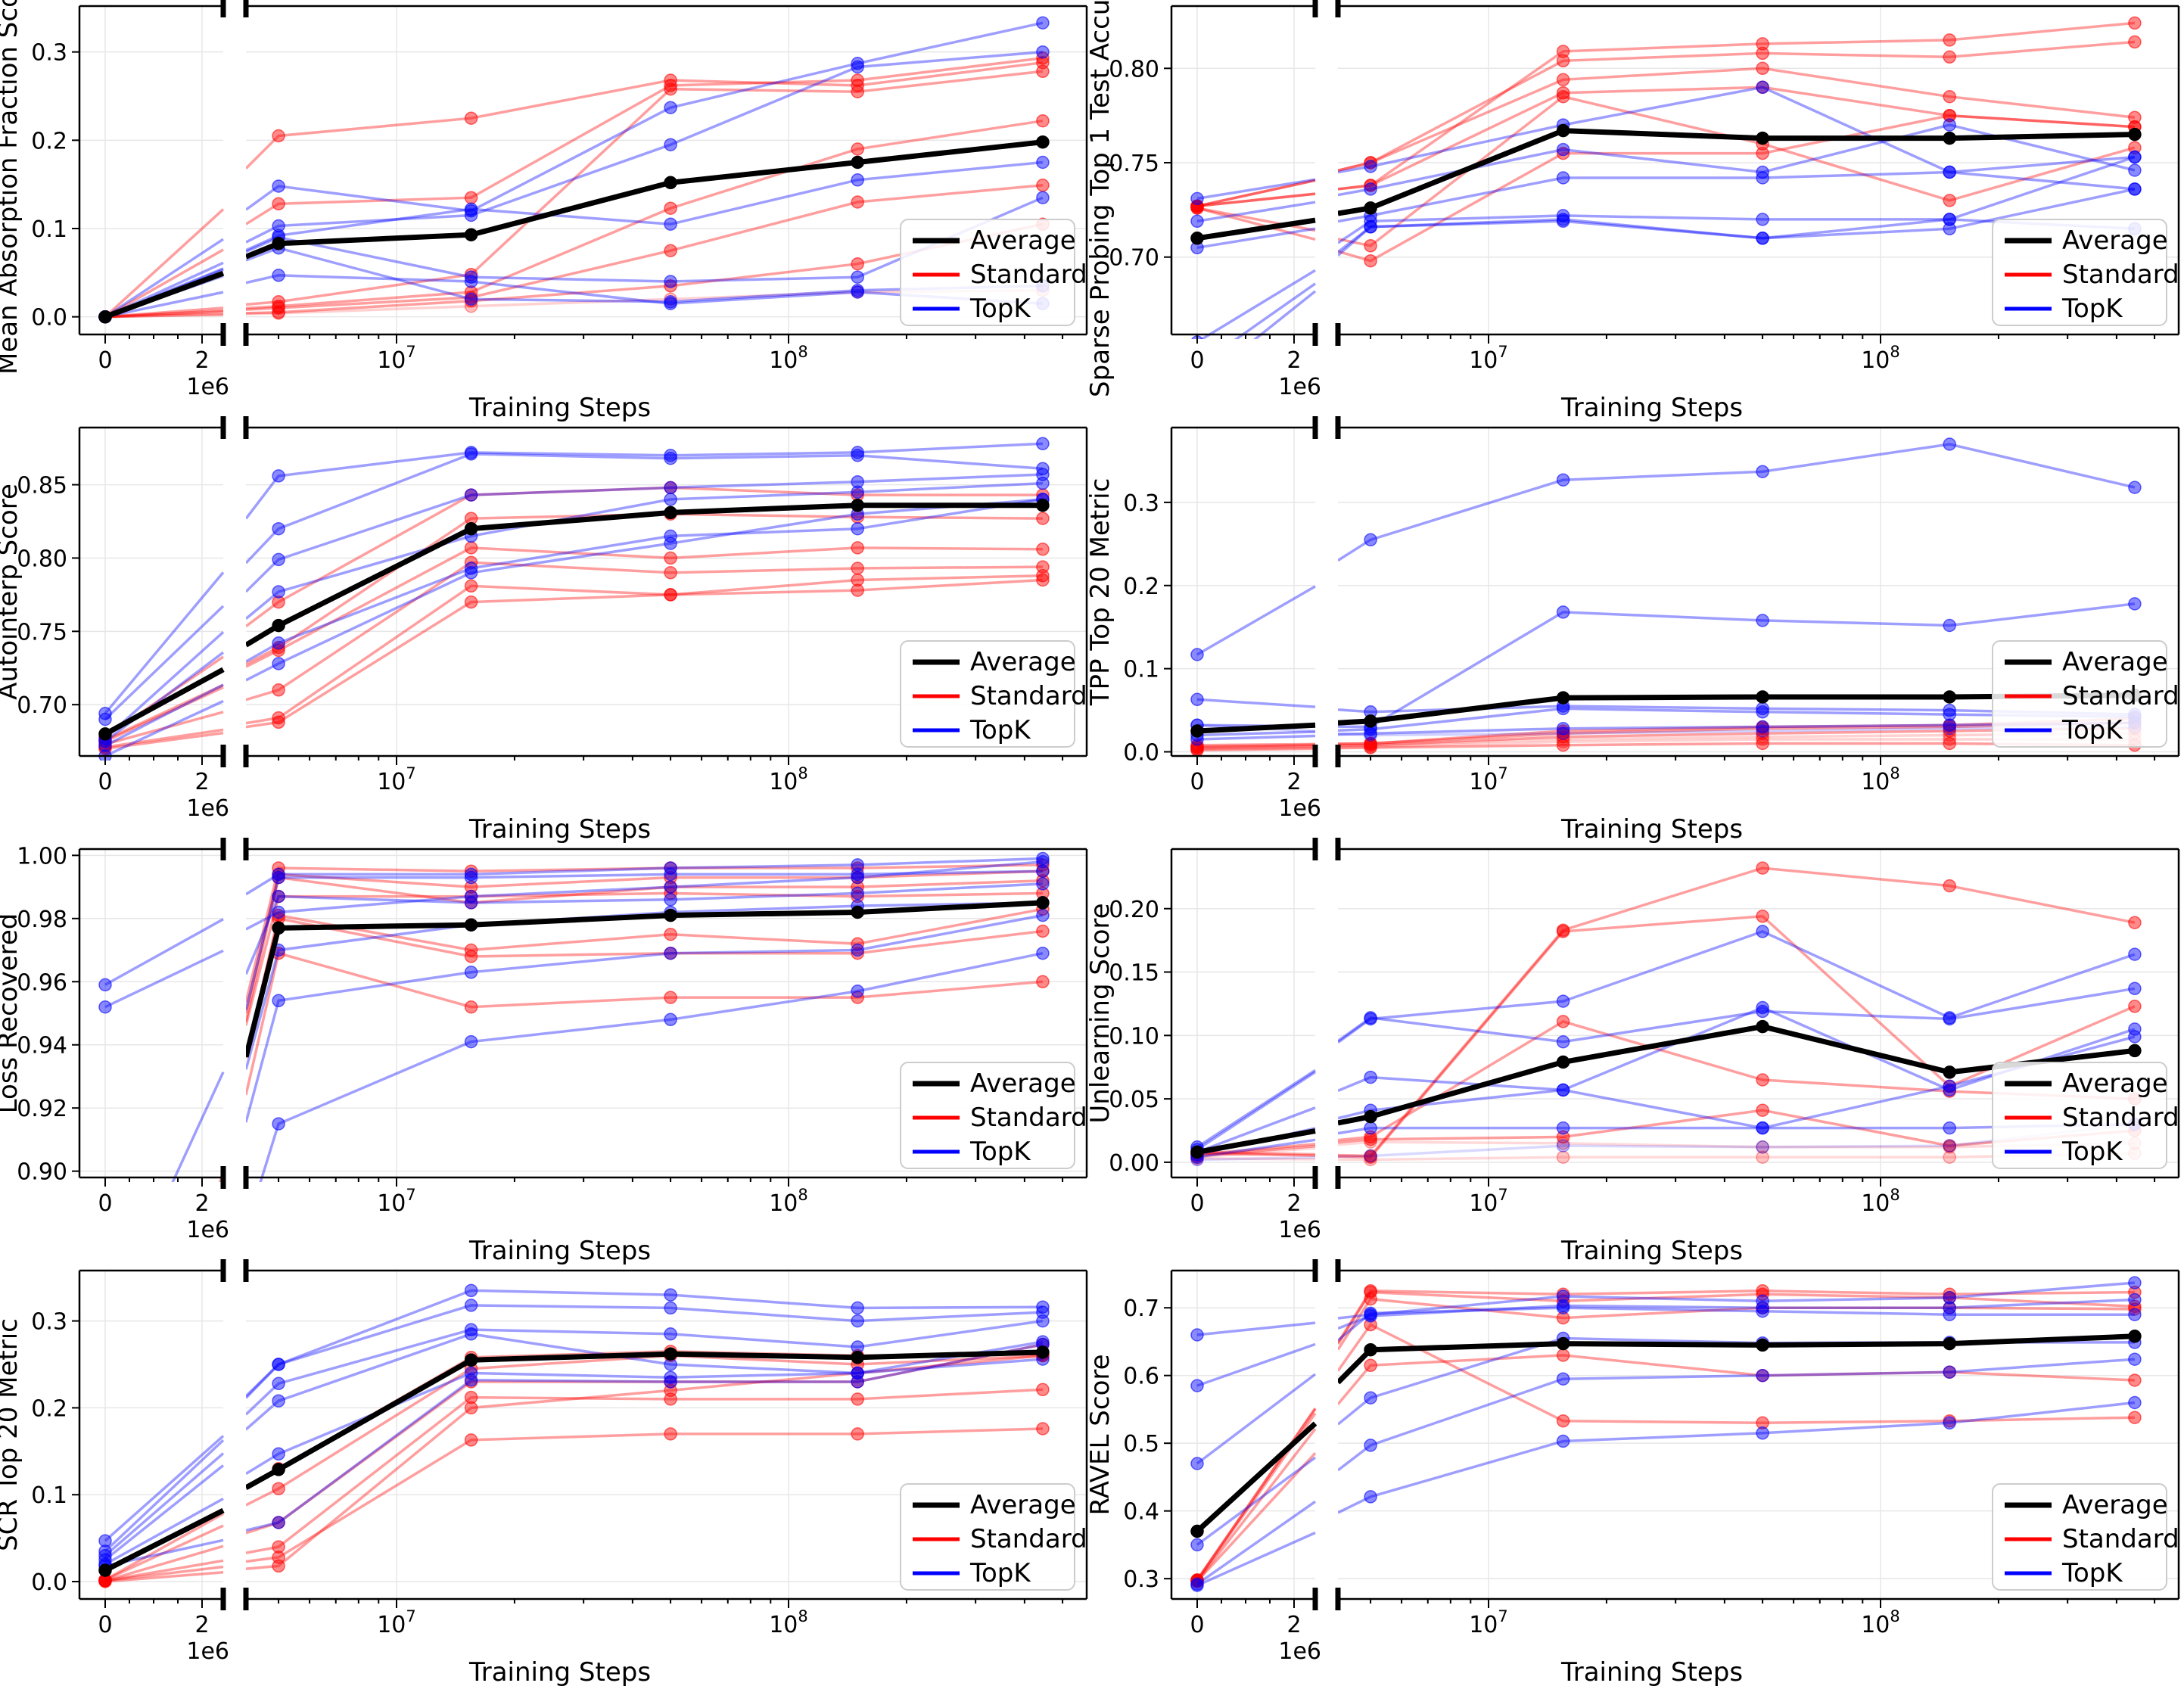 The image size is (2184, 1686). I want to click on y-axis-label: Autointerp Score, so click(11, 592).